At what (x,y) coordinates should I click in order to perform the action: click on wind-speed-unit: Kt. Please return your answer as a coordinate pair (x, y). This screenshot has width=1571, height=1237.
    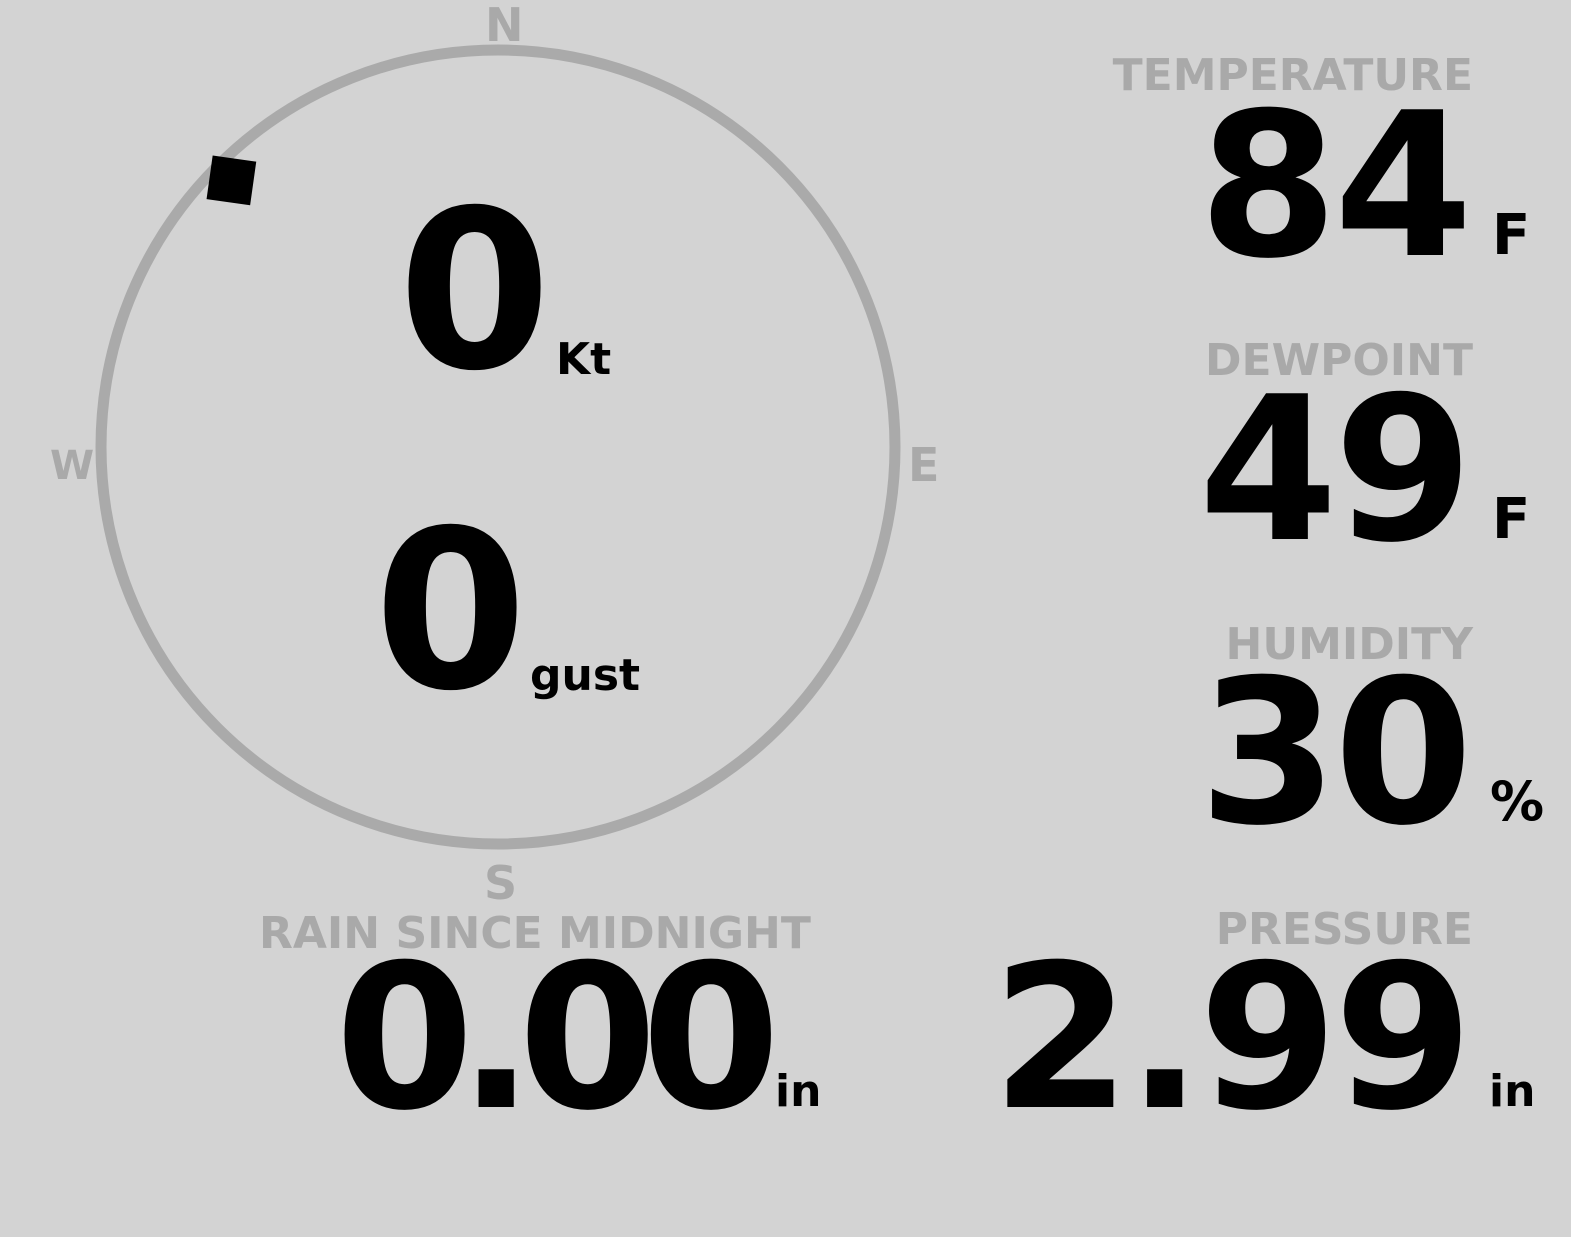
    Looking at the image, I should click on (584, 359).